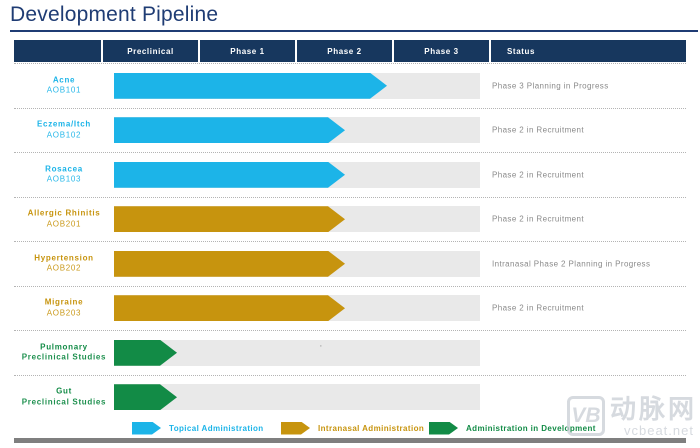 The height and width of the screenshot is (448, 700). I want to click on page-title: Development Pipeline, so click(114, 14).